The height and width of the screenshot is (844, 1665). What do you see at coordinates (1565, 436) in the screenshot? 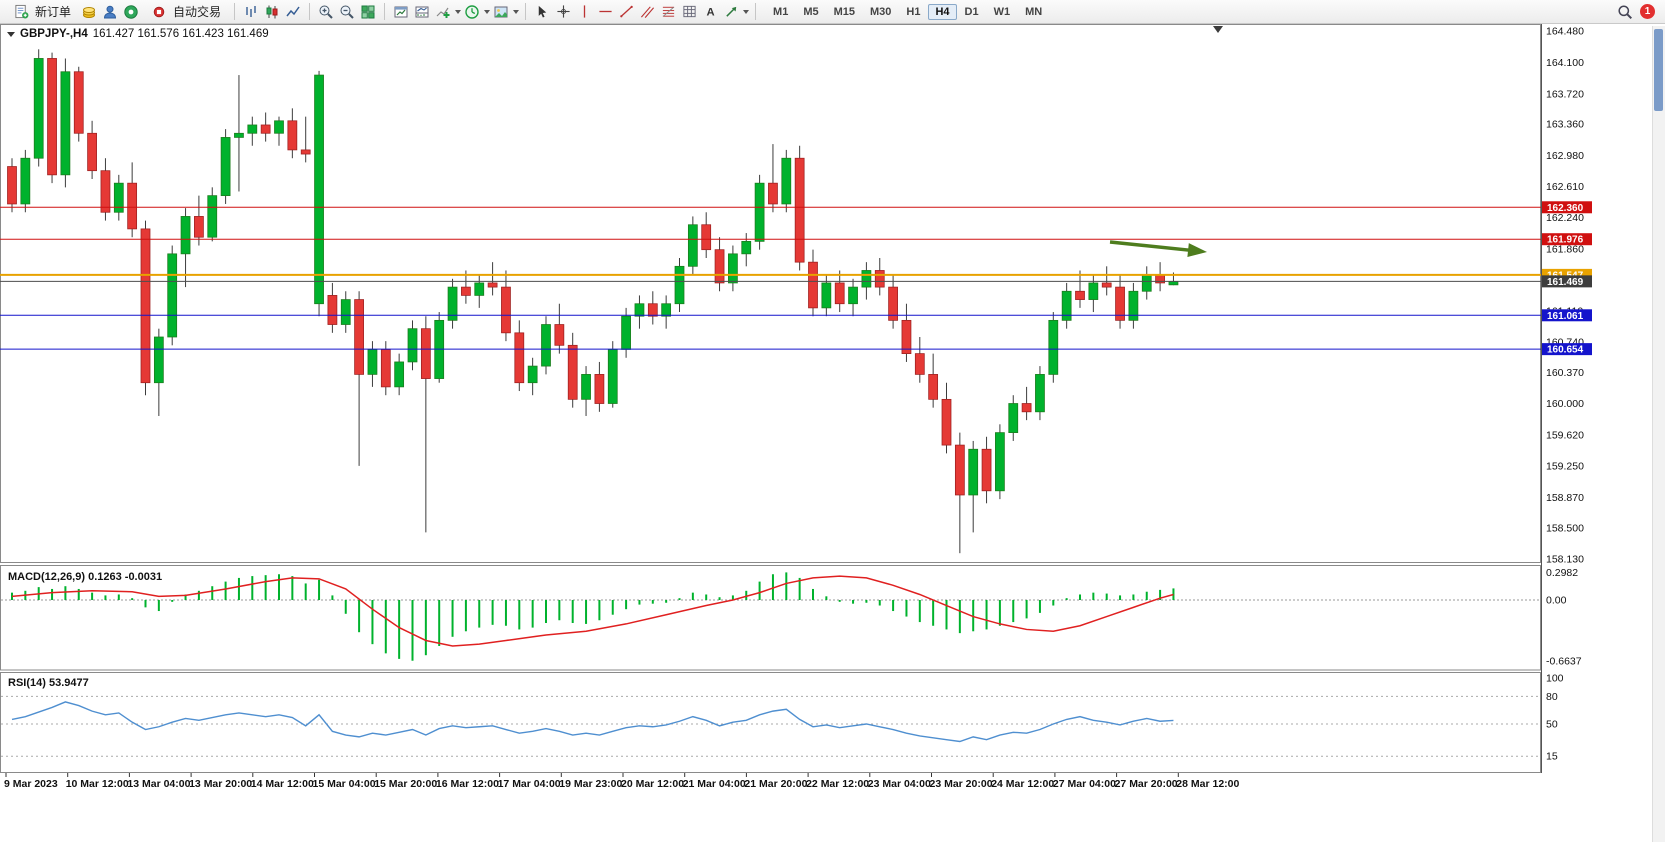
I see `price-tick-label: 159.620` at bounding box center [1565, 436].